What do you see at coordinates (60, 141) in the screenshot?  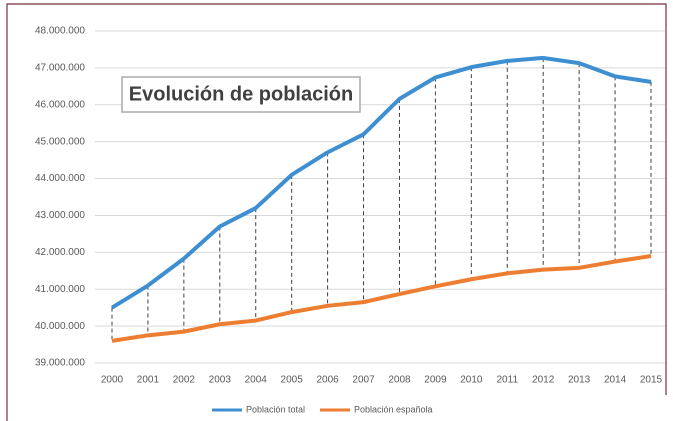 I see `y-tick-label: 45.000.000` at bounding box center [60, 141].